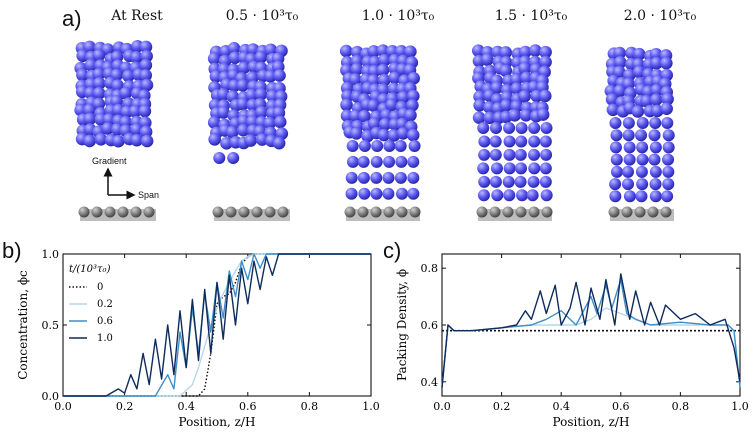 This screenshot has height=443, width=753. What do you see at coordinates (90, 269) in the screenshot?
I see `legend-title: t/(10³τ₀)` at bounding box center [90, 269].